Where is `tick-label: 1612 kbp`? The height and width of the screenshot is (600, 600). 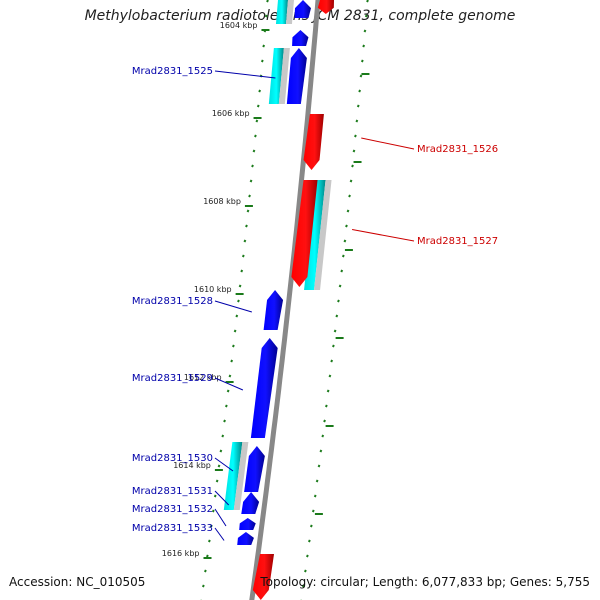
tick-label: 1612 kbp is located at coordinates (203, 377).